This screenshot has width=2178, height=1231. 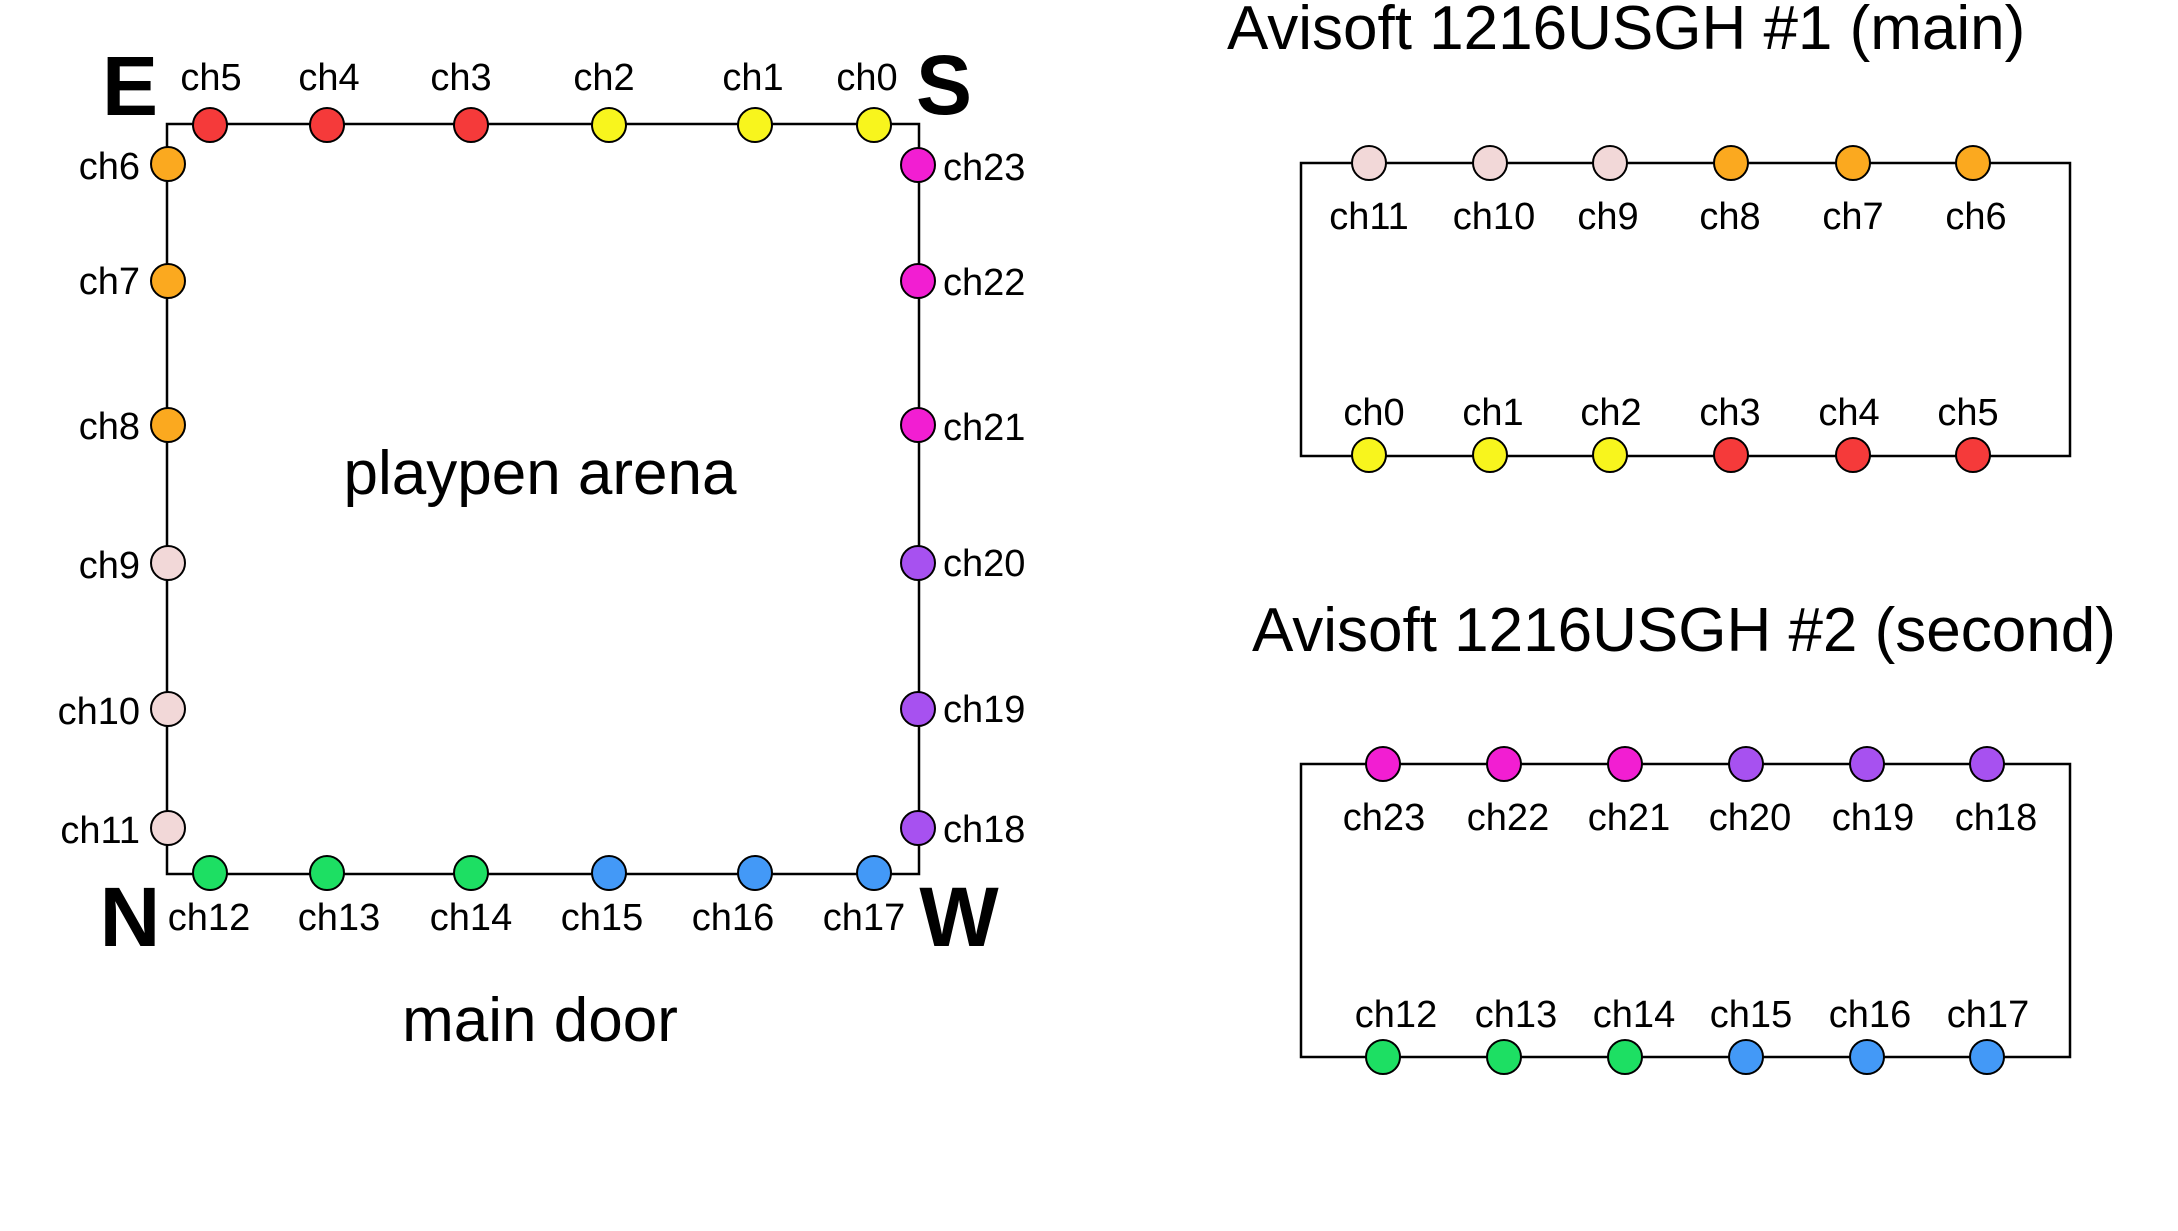 What do you see at coordinates (209, 918) in the screenshot?
I see `arena-label-ch12: ch12` at bounding box center [209, 918].